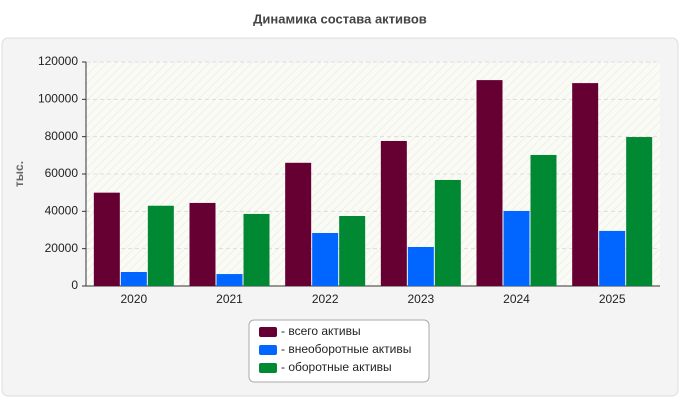  Describe the element at coordinates (340, 18) in the screenshot. I see `chart-title: Динамика состава активов` at that location.